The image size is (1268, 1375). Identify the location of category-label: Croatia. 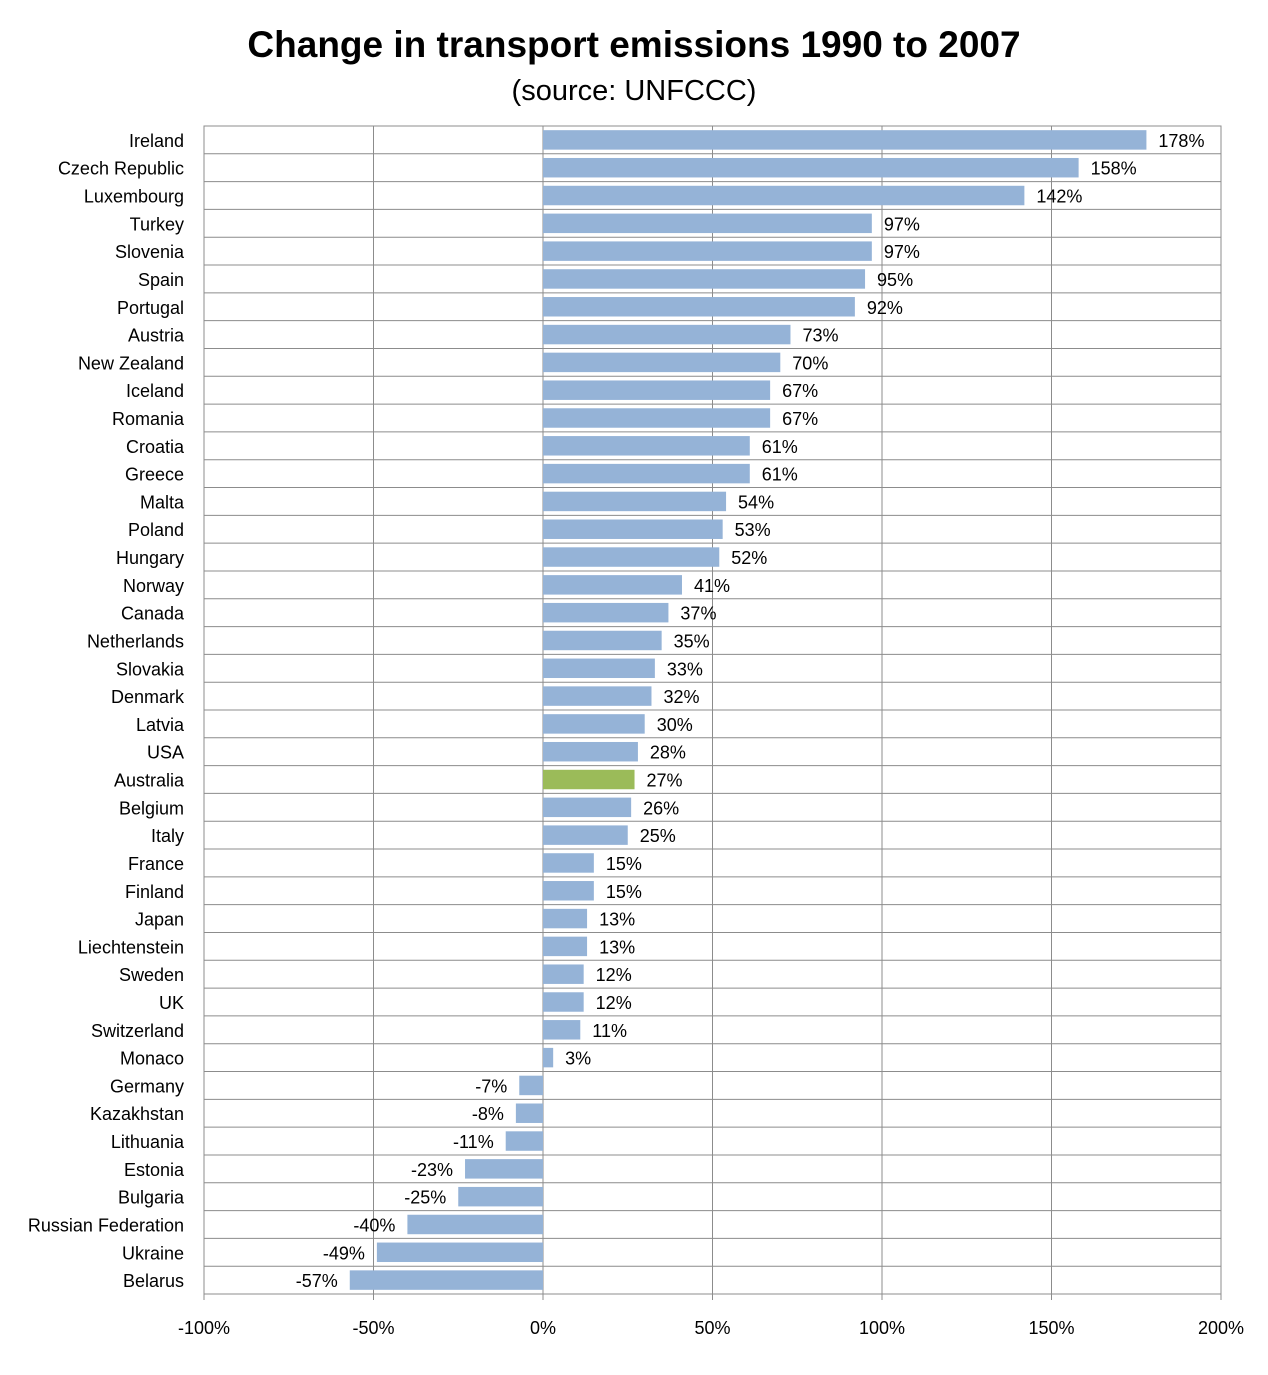
(155, 447).